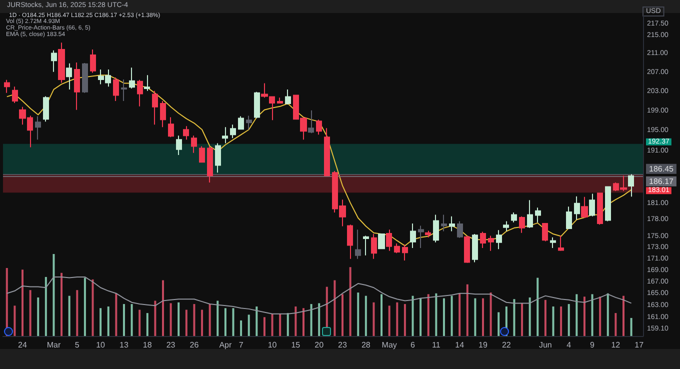  I want to click on x-tick-label: Mar, so click(53, 345).